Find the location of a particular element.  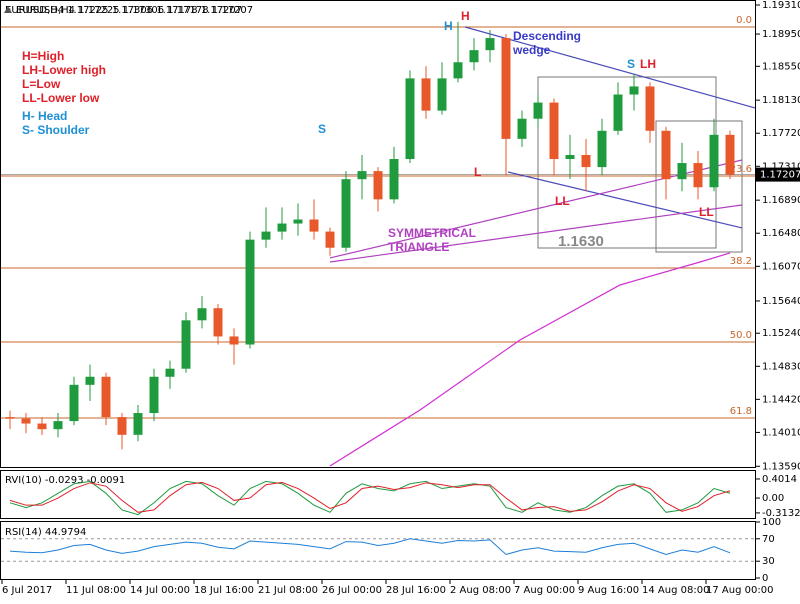

x-tick-label: 2 Aug 08:00 is located at coordinates (480, 590).